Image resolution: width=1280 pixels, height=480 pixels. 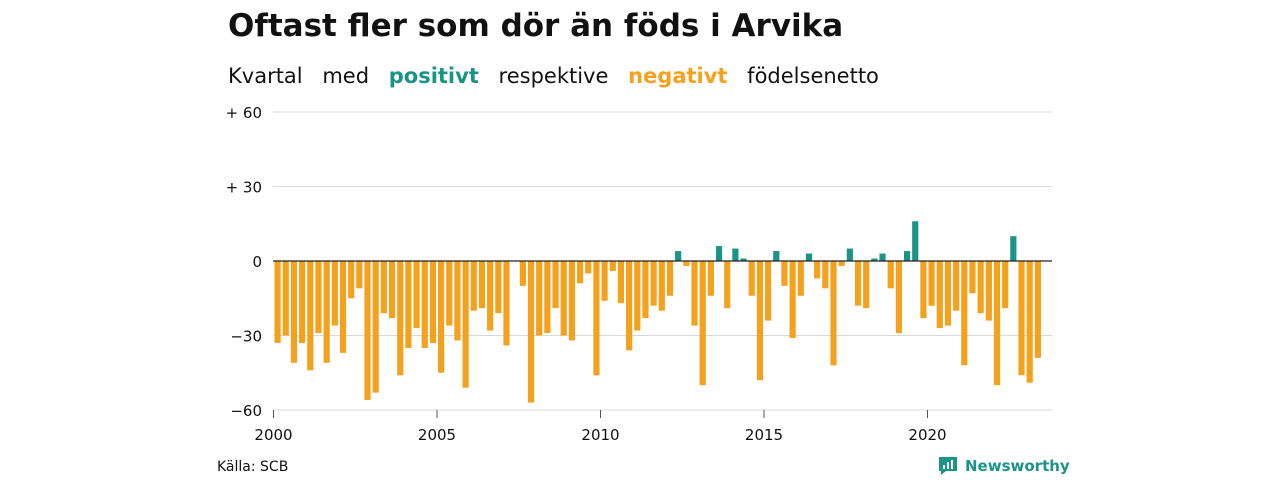 What do you see at coordinates (253, 467) in the screenshot?
I see `source-note: Källa: SCB` at bounding box center [253, 467].